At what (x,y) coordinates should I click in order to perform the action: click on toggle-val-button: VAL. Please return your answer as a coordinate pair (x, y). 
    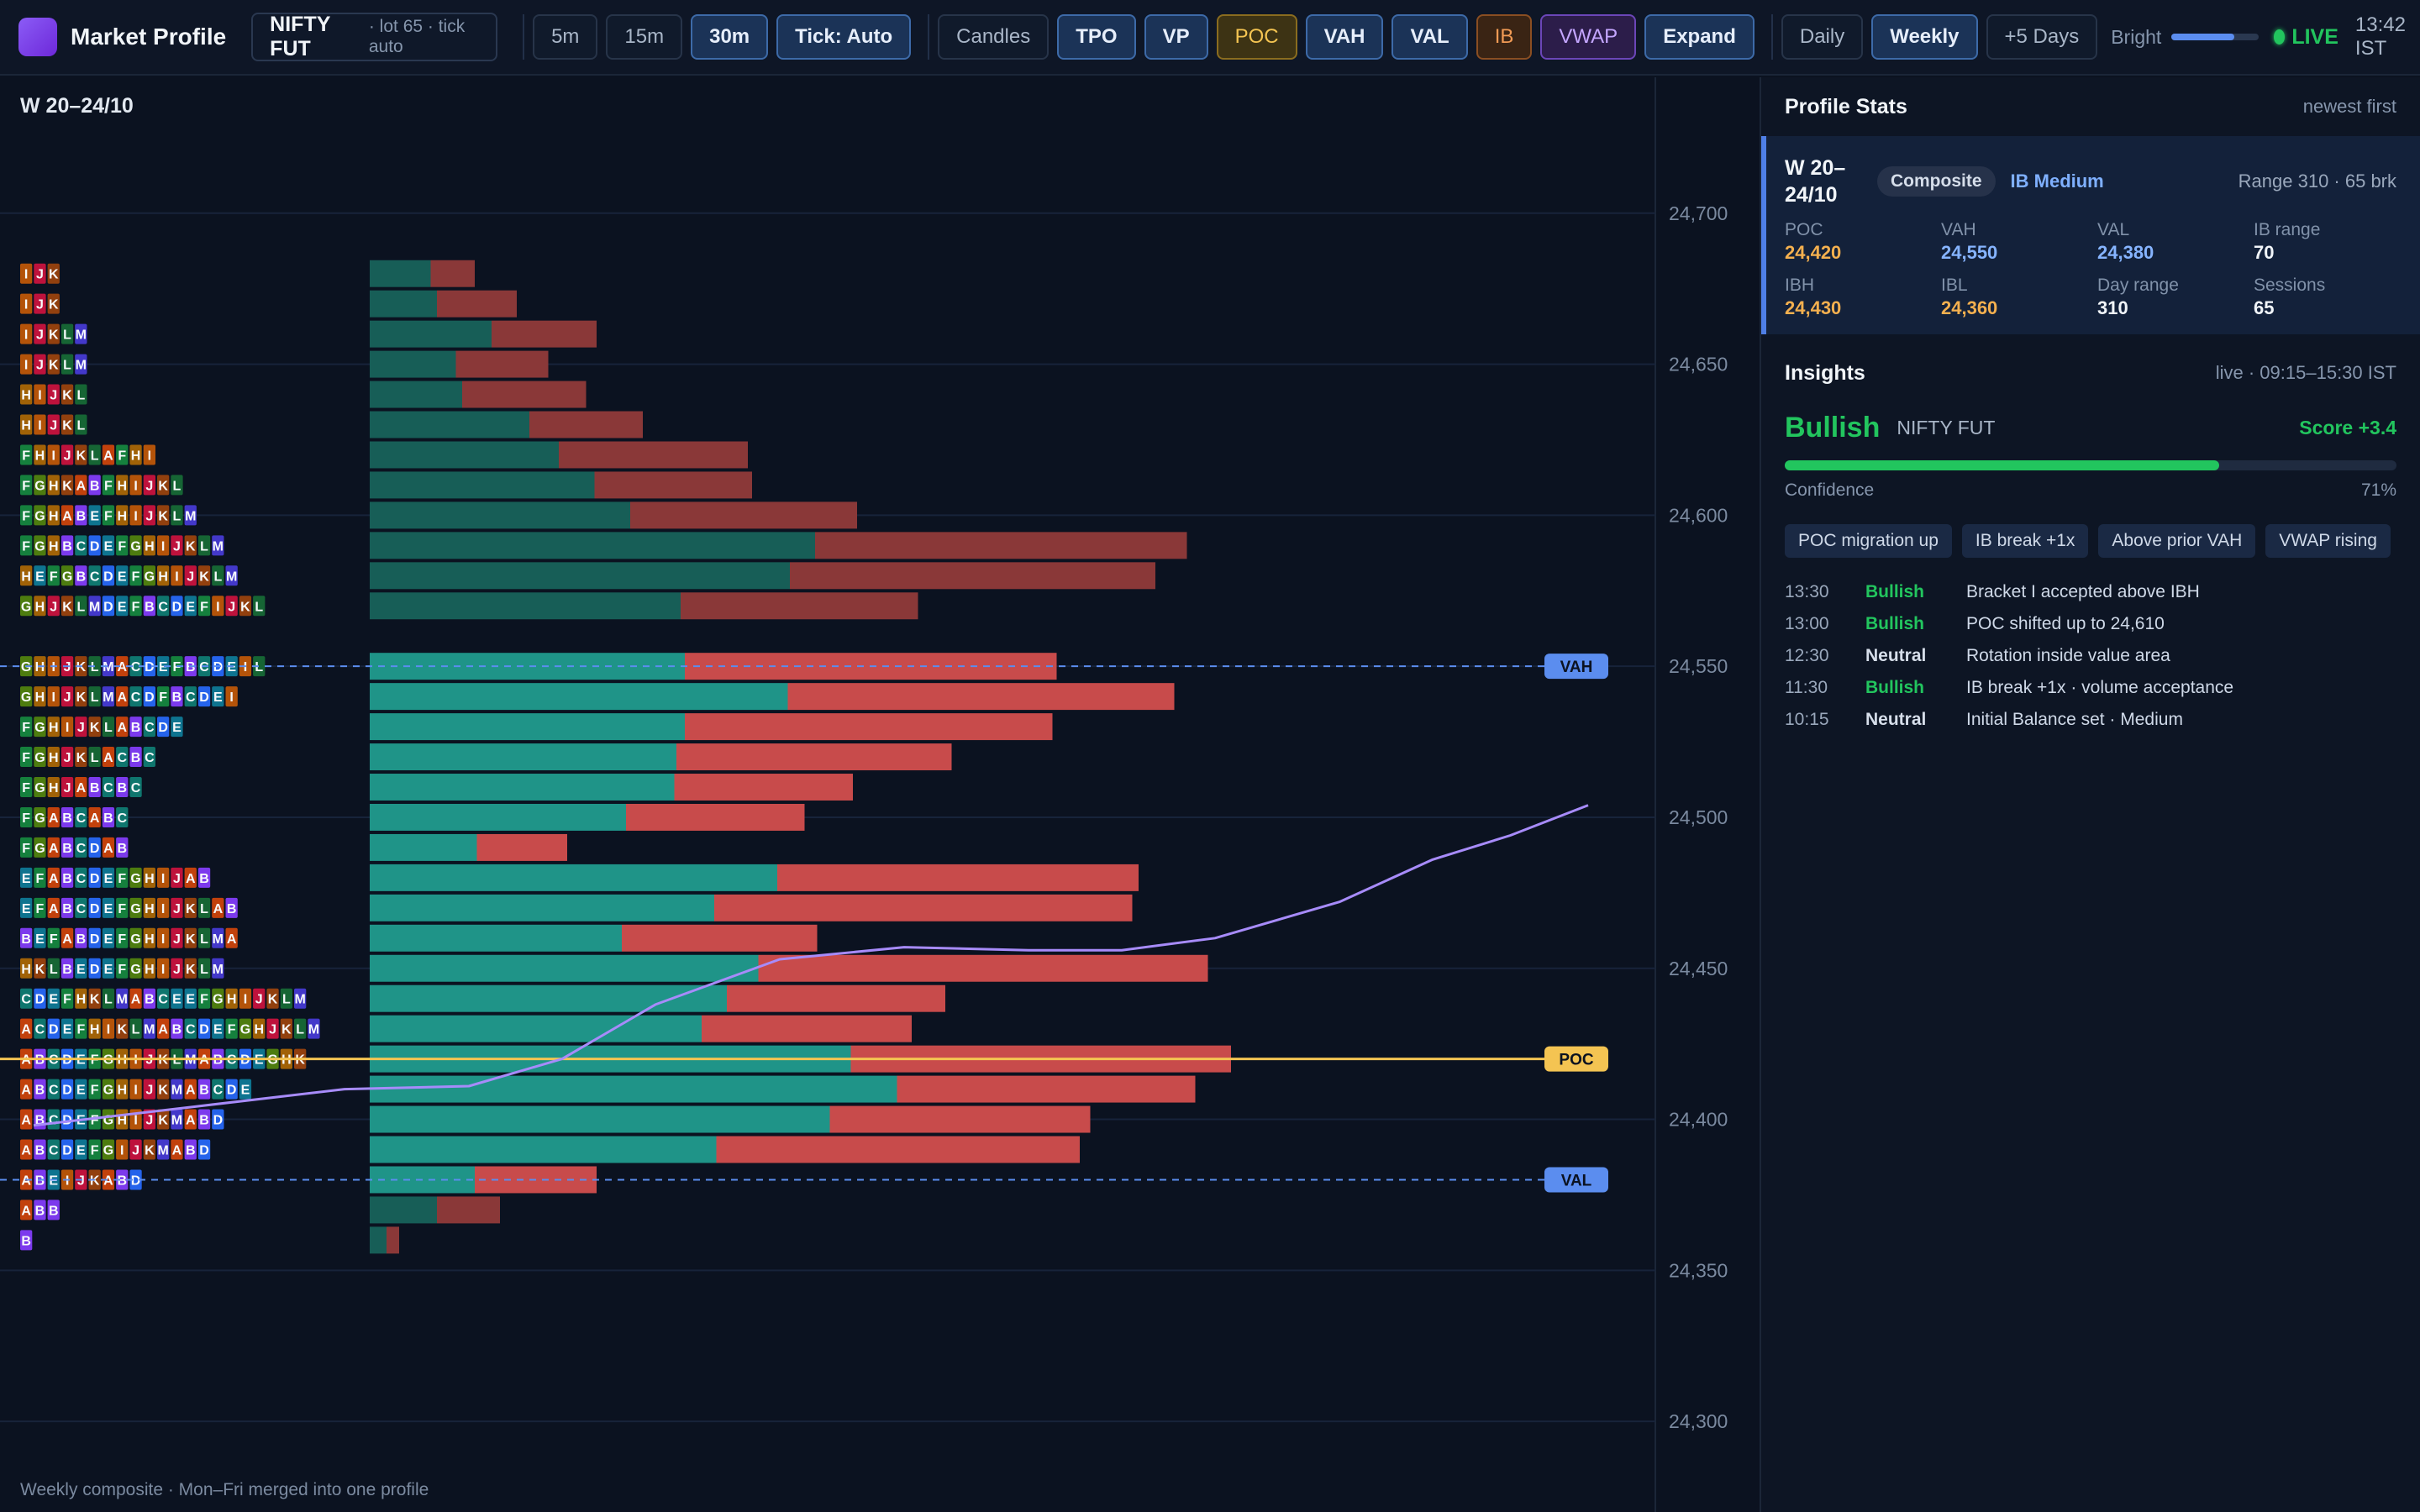
    Looking at the image, I should click on (1430, 37).